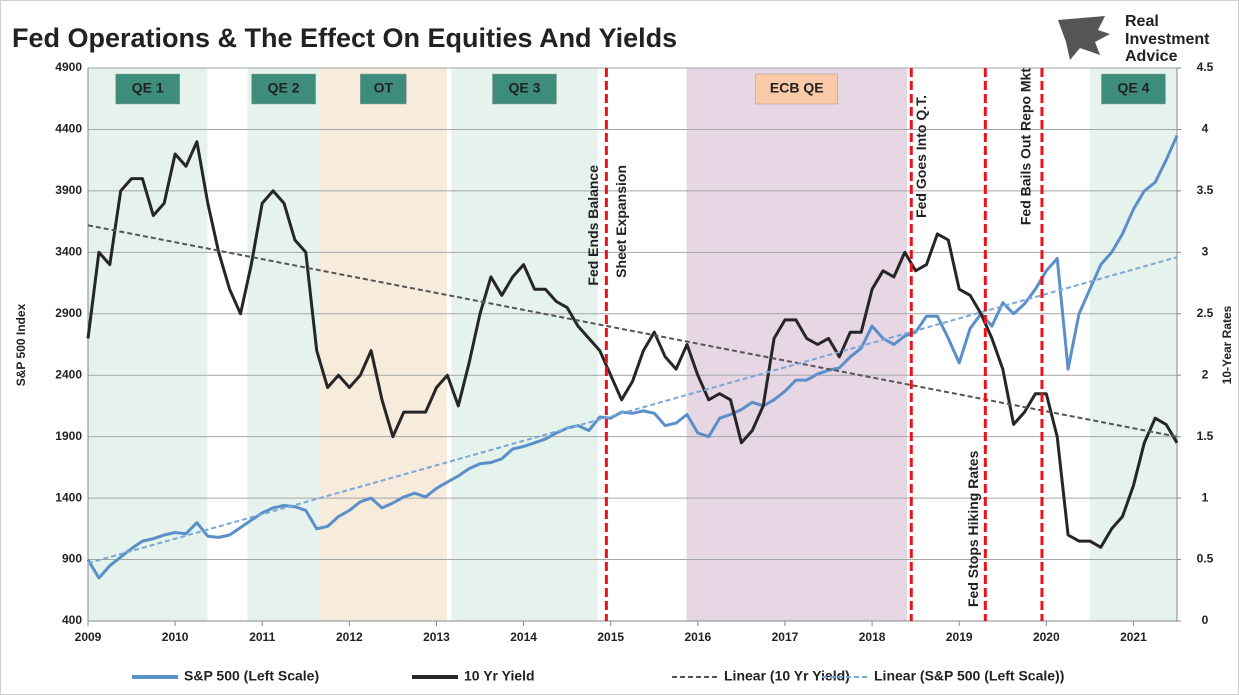 This screenshot has width=1239, height=695. Describe the element at coordinates (785, 637) in the screenshot. I see `x-tick-label: 2017` at that location.